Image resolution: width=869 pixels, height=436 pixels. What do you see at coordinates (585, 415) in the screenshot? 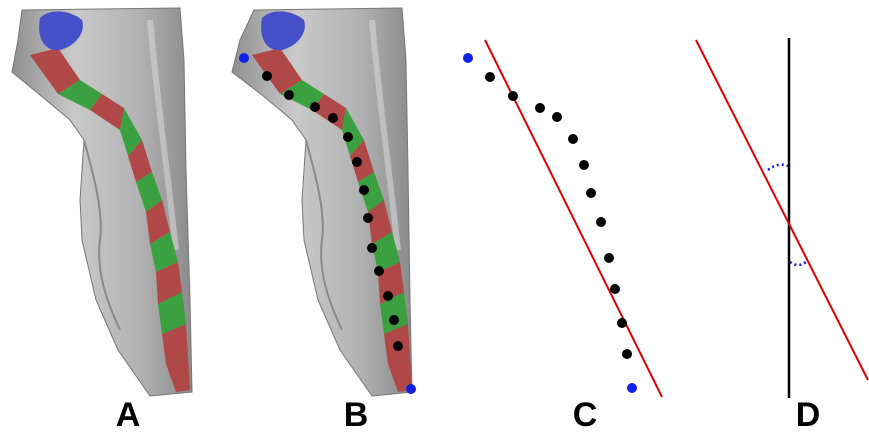
I see `panel-label-c: C` at bounding box center [585, 415].